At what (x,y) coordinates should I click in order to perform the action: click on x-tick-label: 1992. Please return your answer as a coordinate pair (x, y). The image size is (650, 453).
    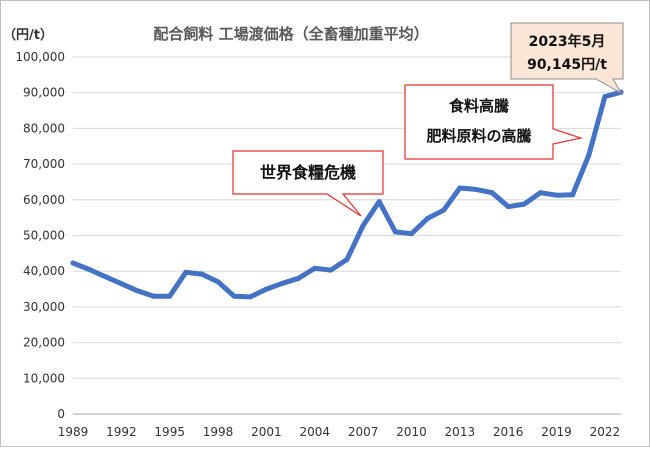
    Looking at the image, I should click on (121, 432).